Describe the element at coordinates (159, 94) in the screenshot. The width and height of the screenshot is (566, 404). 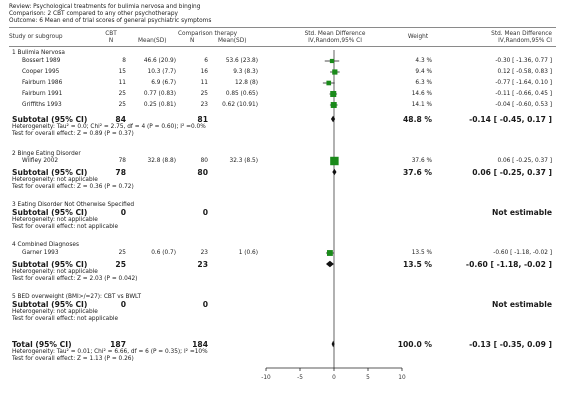
I see `study-cbt-mean: 0.77 (0.83)` at that location.